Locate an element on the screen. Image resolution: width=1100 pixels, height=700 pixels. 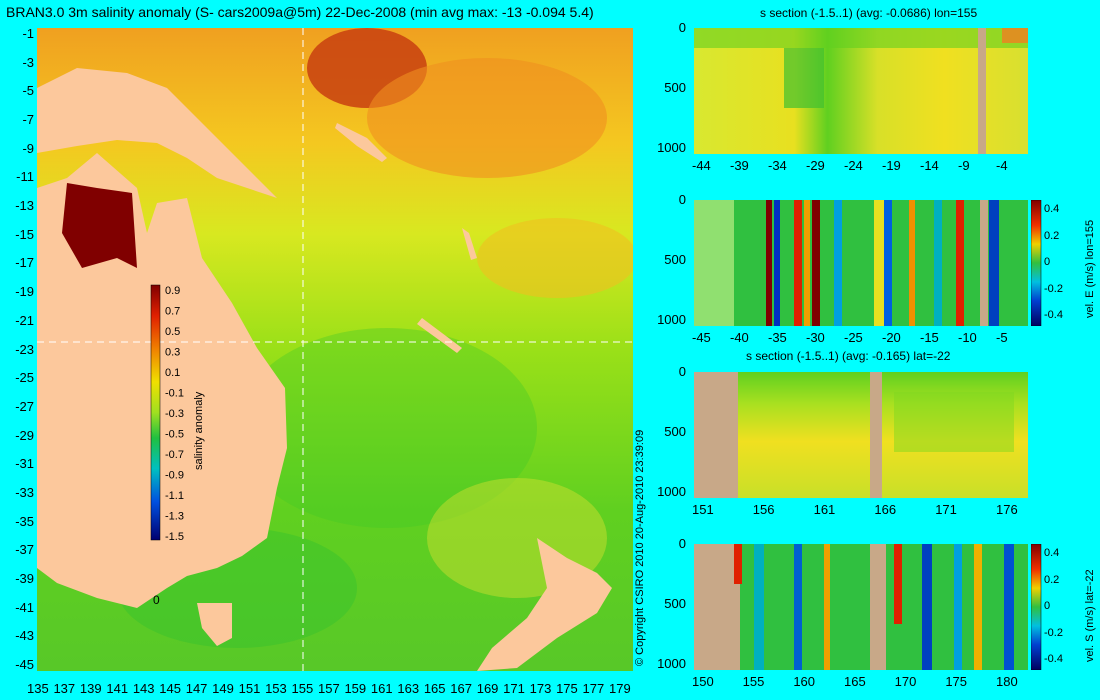
panel-4-x-tick: 160 is located at coordinates (804, 681).